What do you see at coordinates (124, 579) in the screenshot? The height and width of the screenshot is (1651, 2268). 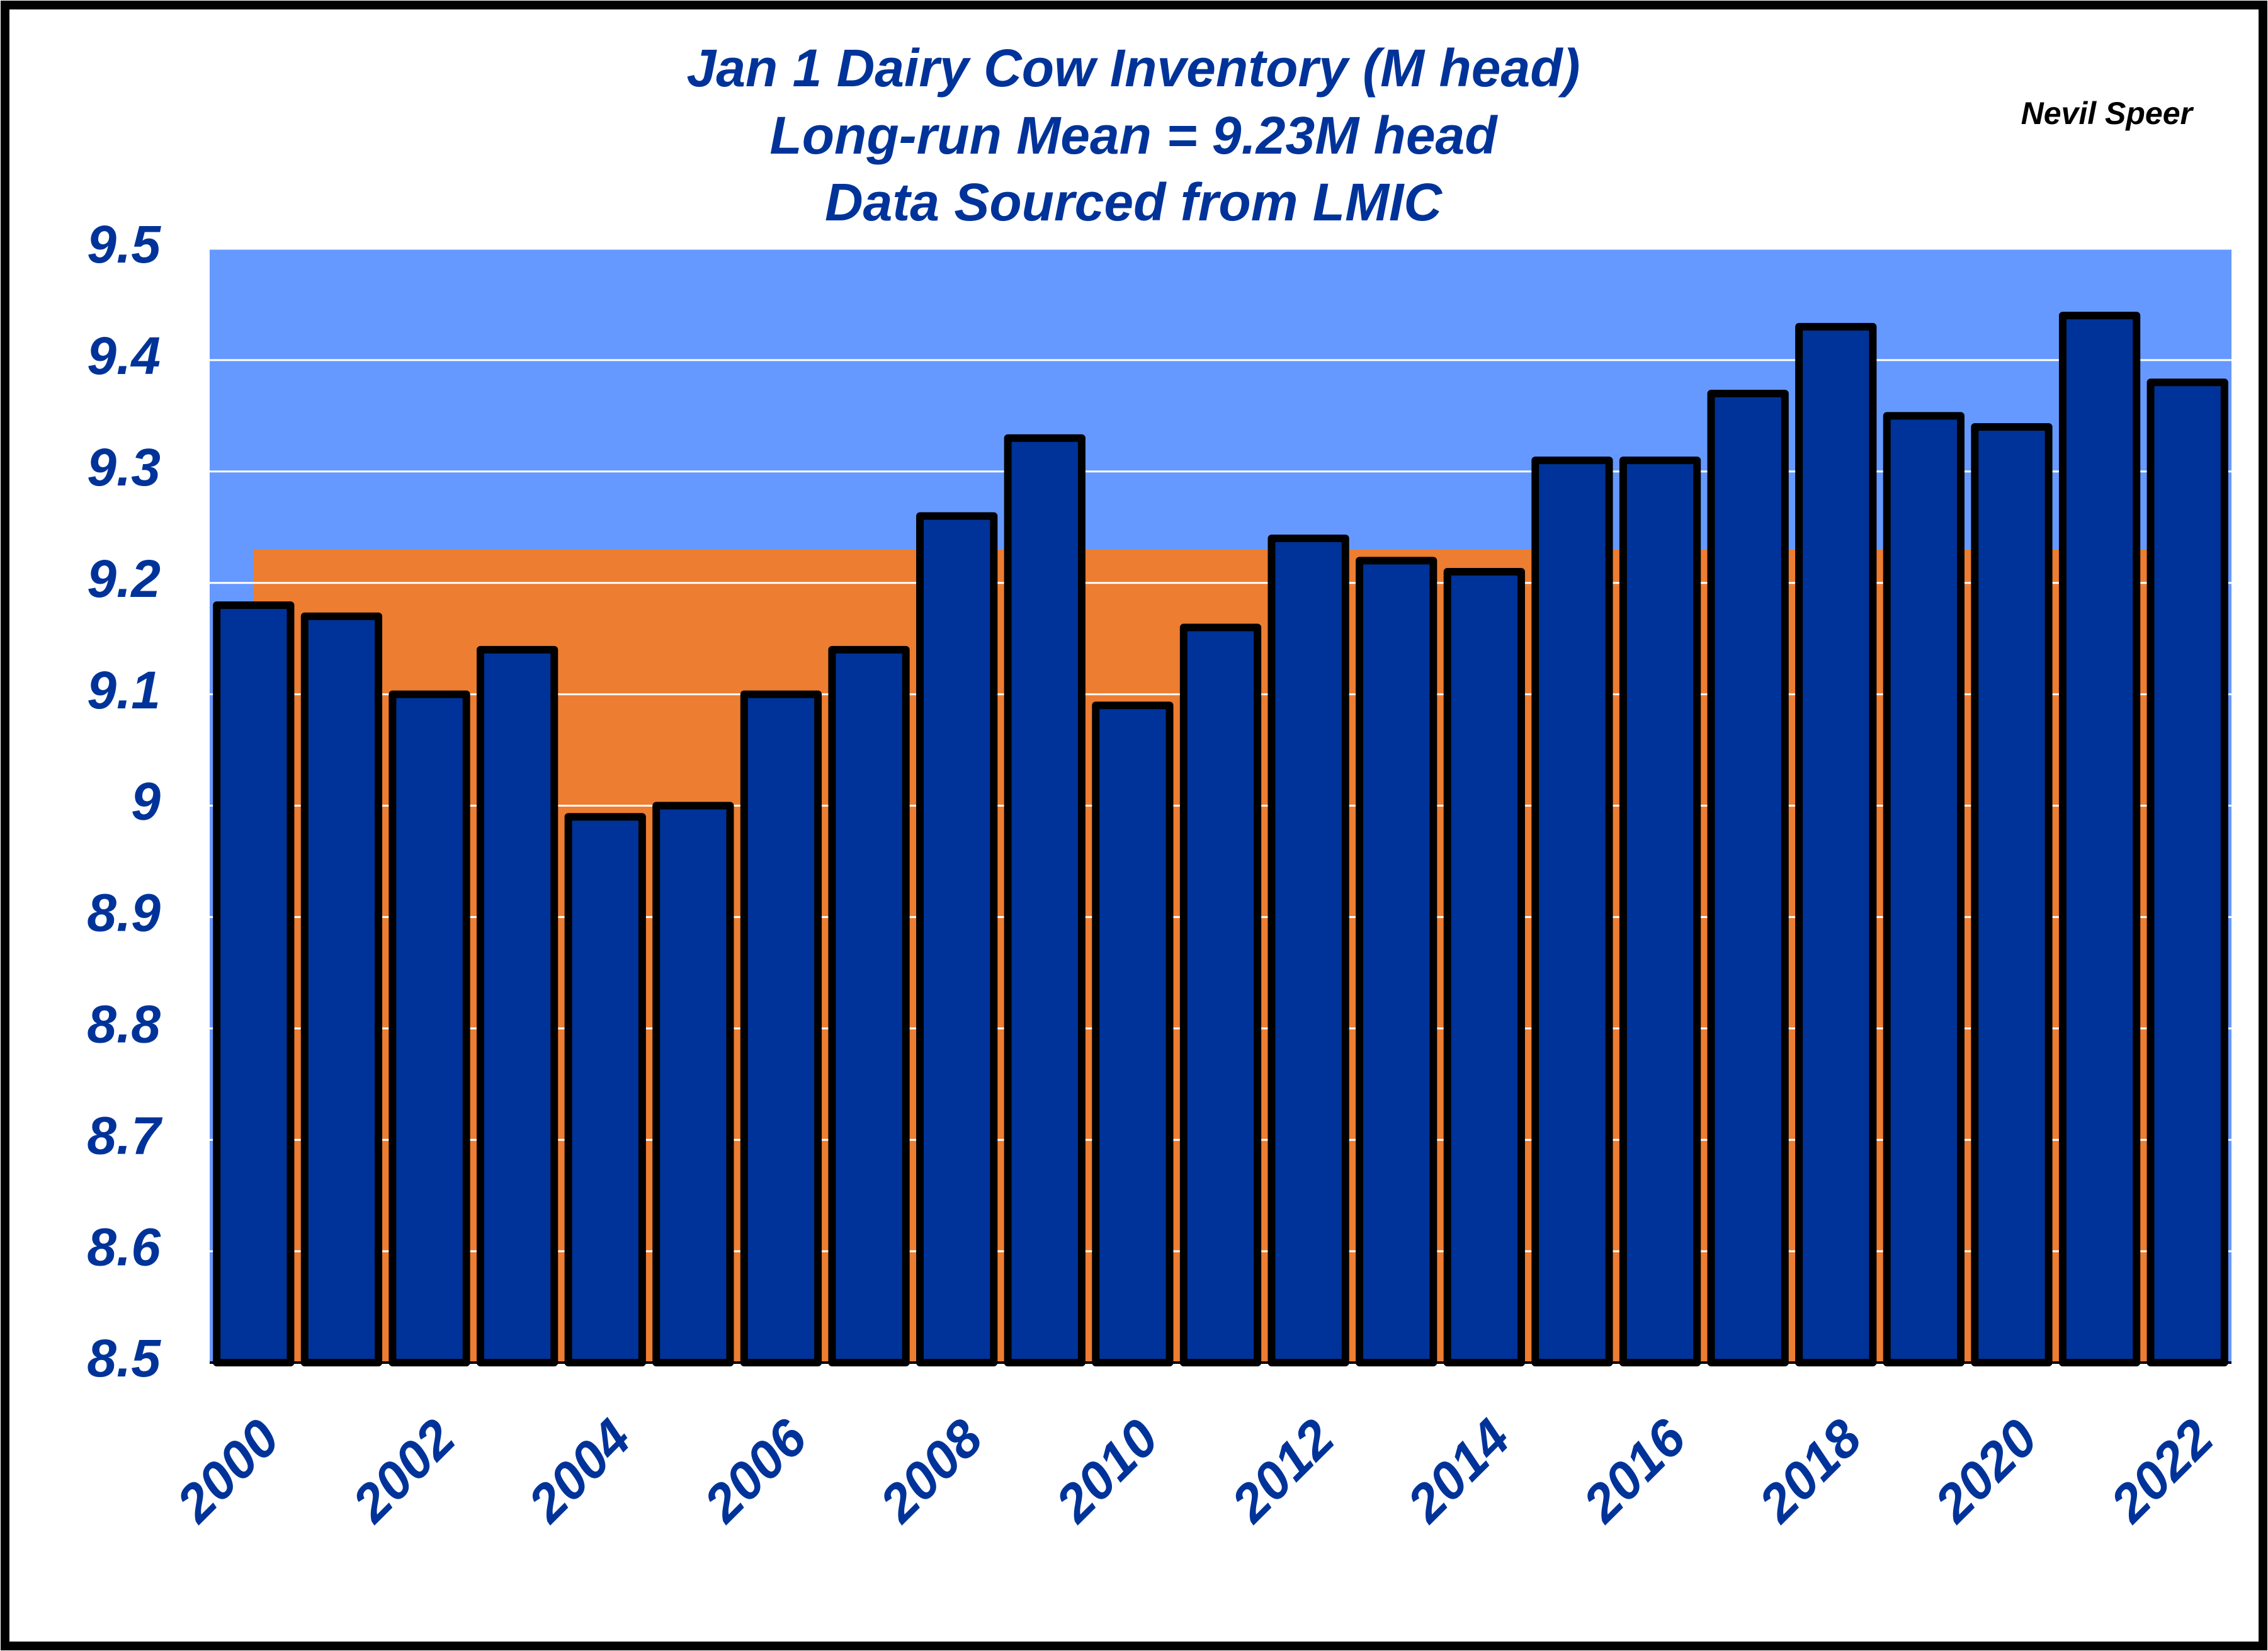 I see `y-tick-label: 9.2` at bounding box center [124, 579].